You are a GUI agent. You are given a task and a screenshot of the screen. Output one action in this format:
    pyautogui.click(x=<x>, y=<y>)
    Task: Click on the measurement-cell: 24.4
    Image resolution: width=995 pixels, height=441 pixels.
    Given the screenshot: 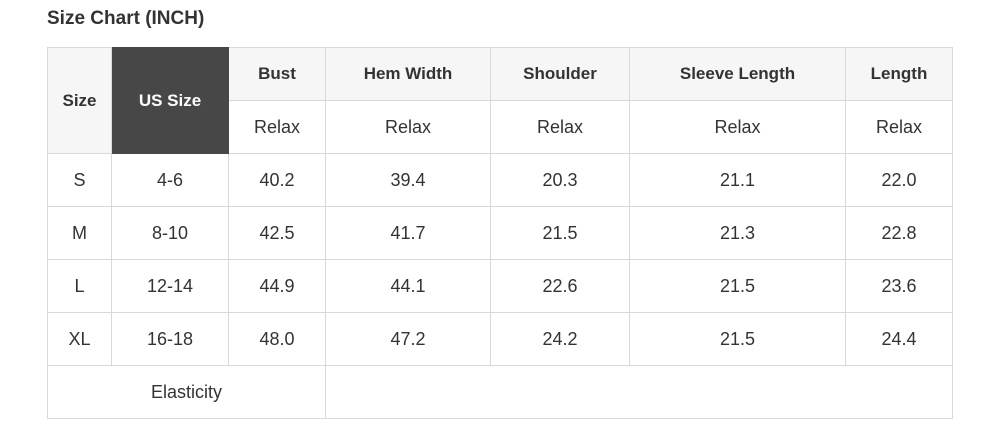 What is the action you would take?
    pyautogui.click(x=899, y=339)
    